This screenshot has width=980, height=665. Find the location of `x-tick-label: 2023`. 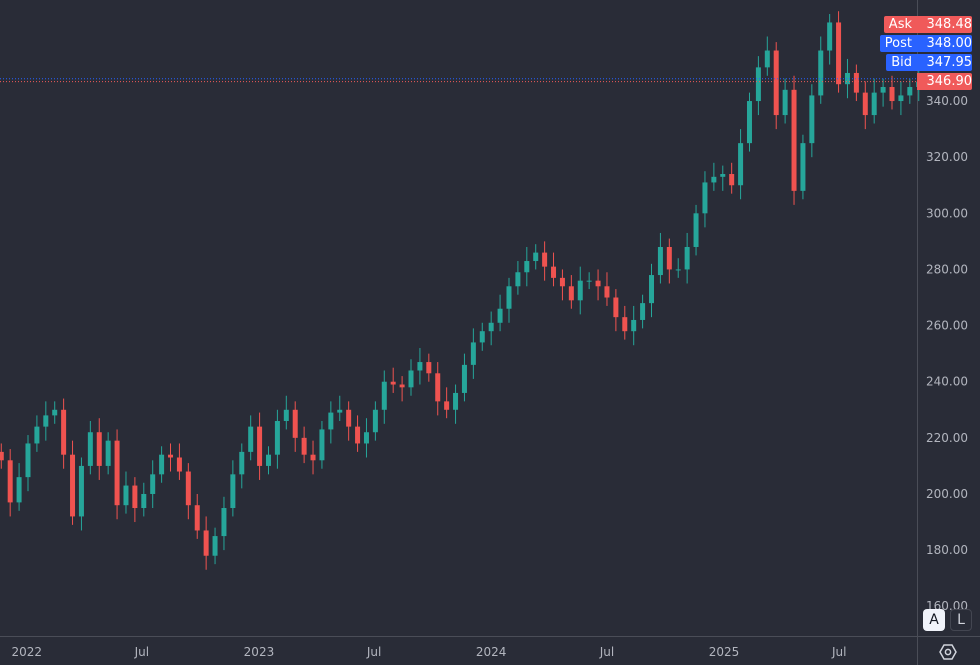

x-tick-label: 2023 is located at coordinates (259, 652).